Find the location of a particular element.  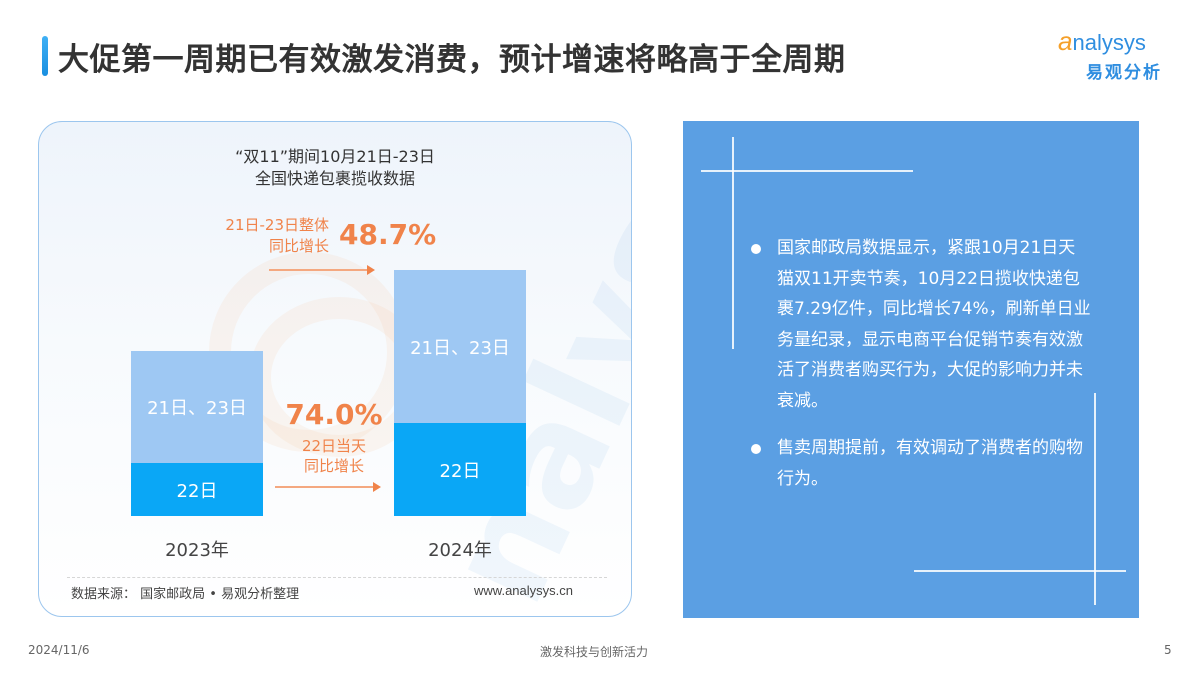

bar-2023-days-21-23: 21日、23日 is located at coordinates (197, 407).